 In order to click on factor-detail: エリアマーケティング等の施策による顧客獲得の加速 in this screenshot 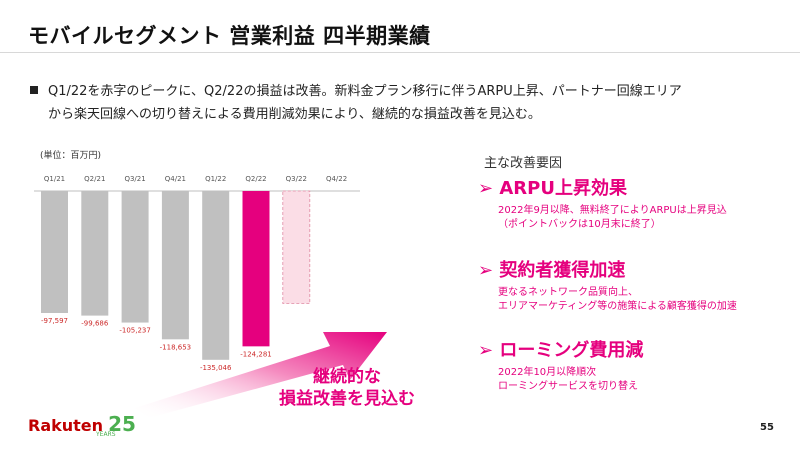, I will do `click(617, 306)`.